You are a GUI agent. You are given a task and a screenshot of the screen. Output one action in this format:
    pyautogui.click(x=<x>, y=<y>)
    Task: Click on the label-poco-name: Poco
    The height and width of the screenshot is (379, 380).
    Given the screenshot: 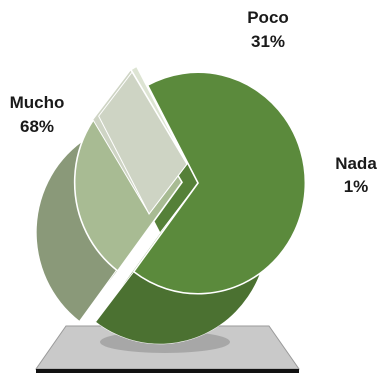 What is the action you would take?
    pyautogui.click(x=268, y=17)
    